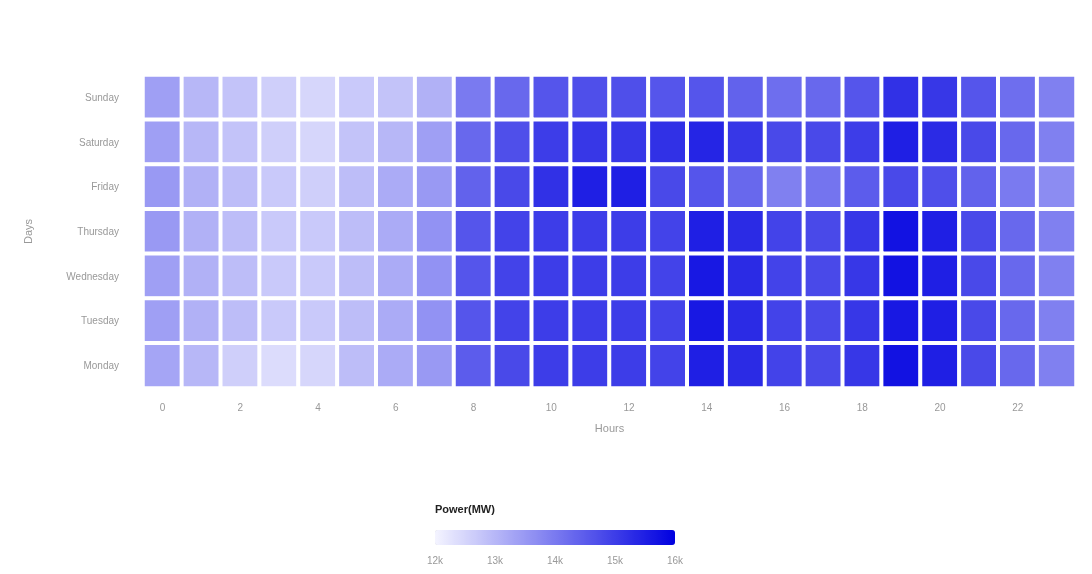 The height and width of the screenshot is (574, 1092). I want to click on x-tick-label: 2, so click(240, 407).